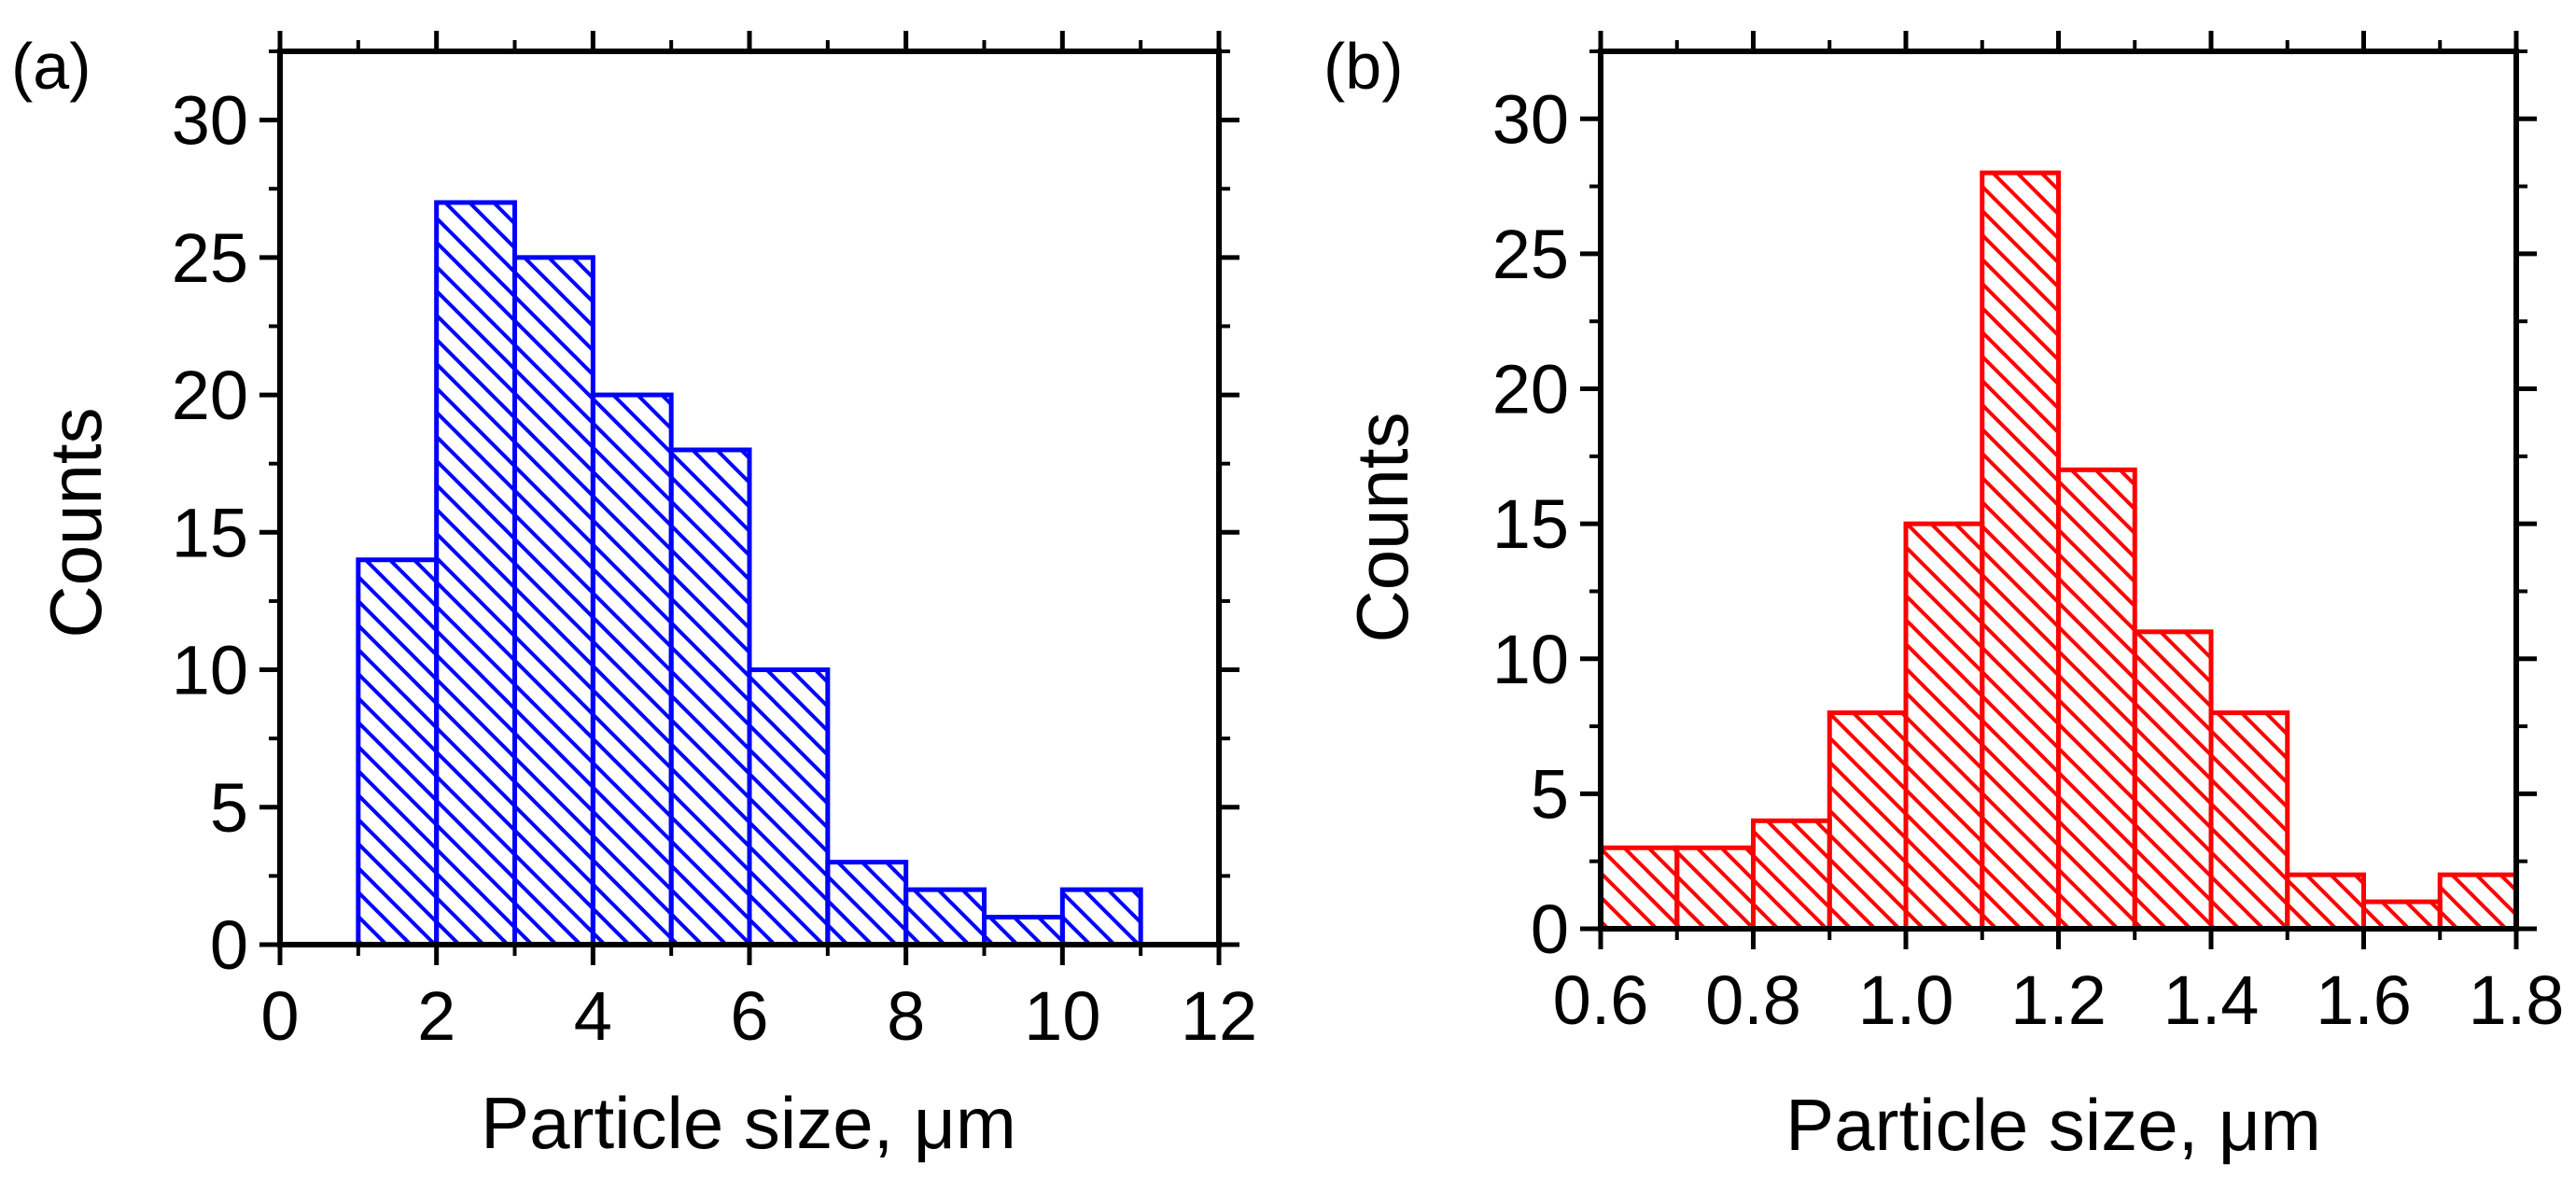  What do you see at coordinates (906, 1016) in the screenshot?
I see `x-tick-label: 8` at bounding box center [906, 1016].